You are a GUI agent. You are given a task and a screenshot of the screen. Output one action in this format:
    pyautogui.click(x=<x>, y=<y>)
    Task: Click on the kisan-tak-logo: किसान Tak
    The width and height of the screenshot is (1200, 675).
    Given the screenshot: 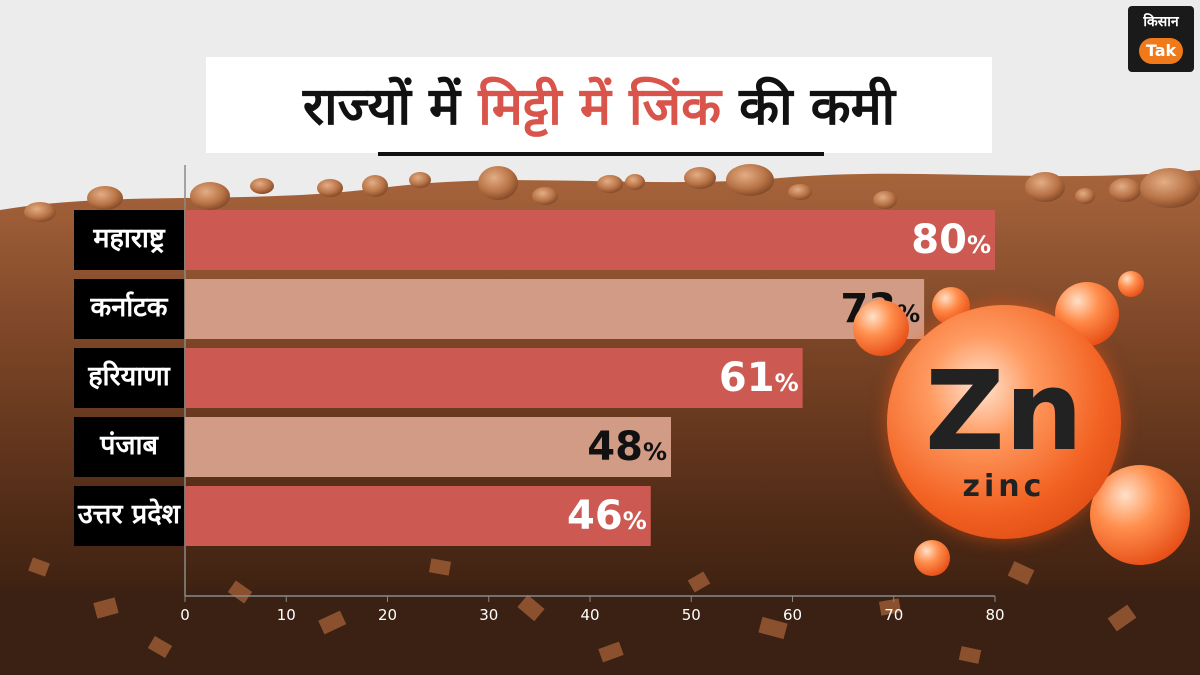 What is the action you would take?
    pyautogui.click(x=1161, y=39)
    